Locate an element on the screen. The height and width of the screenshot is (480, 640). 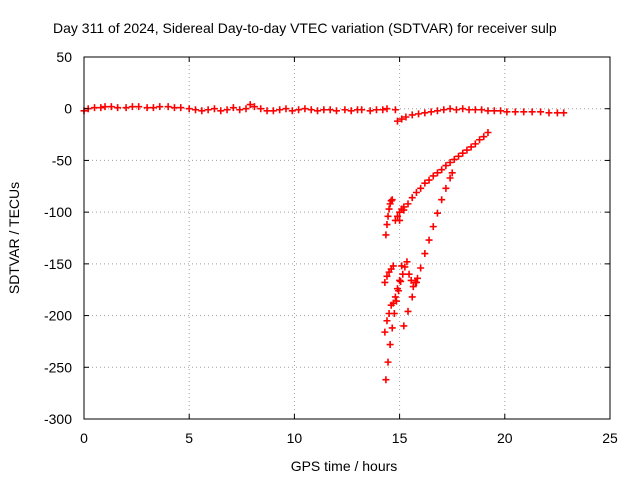
x-tick-label: 0 is located at coordinates (84, 438).